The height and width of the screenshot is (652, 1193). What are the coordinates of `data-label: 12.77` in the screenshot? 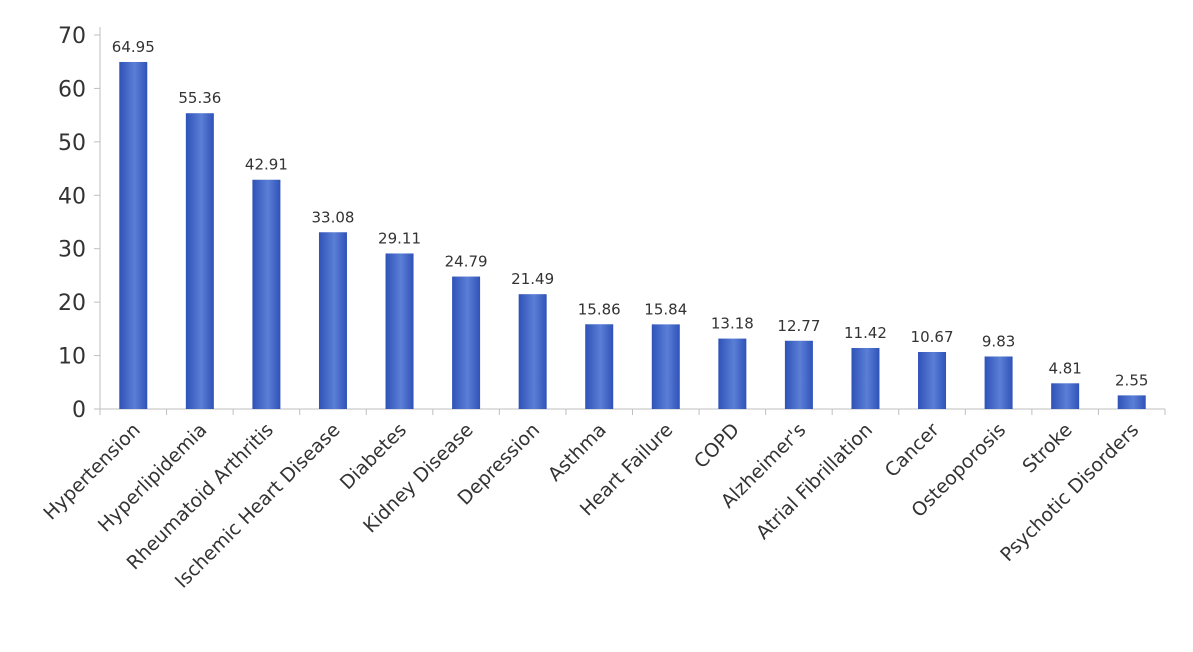 It's located at (798, 326).